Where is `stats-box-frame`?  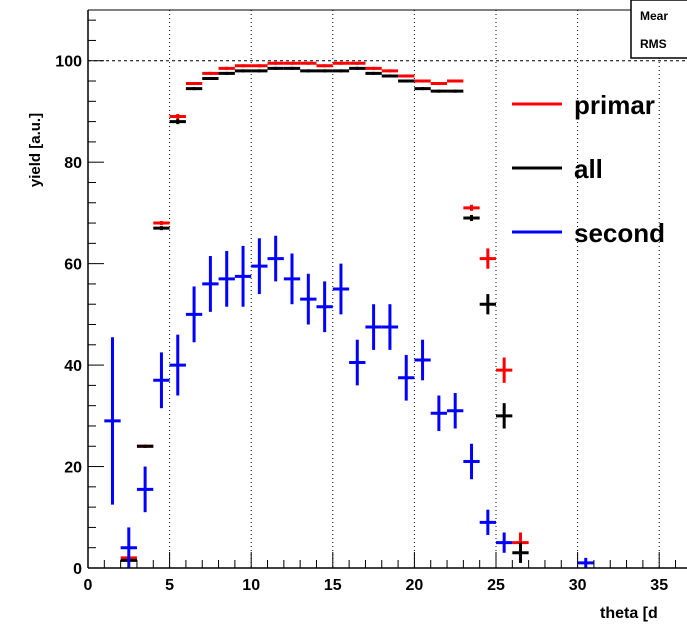 stats-box-frame is located at coordinates (658, 29).